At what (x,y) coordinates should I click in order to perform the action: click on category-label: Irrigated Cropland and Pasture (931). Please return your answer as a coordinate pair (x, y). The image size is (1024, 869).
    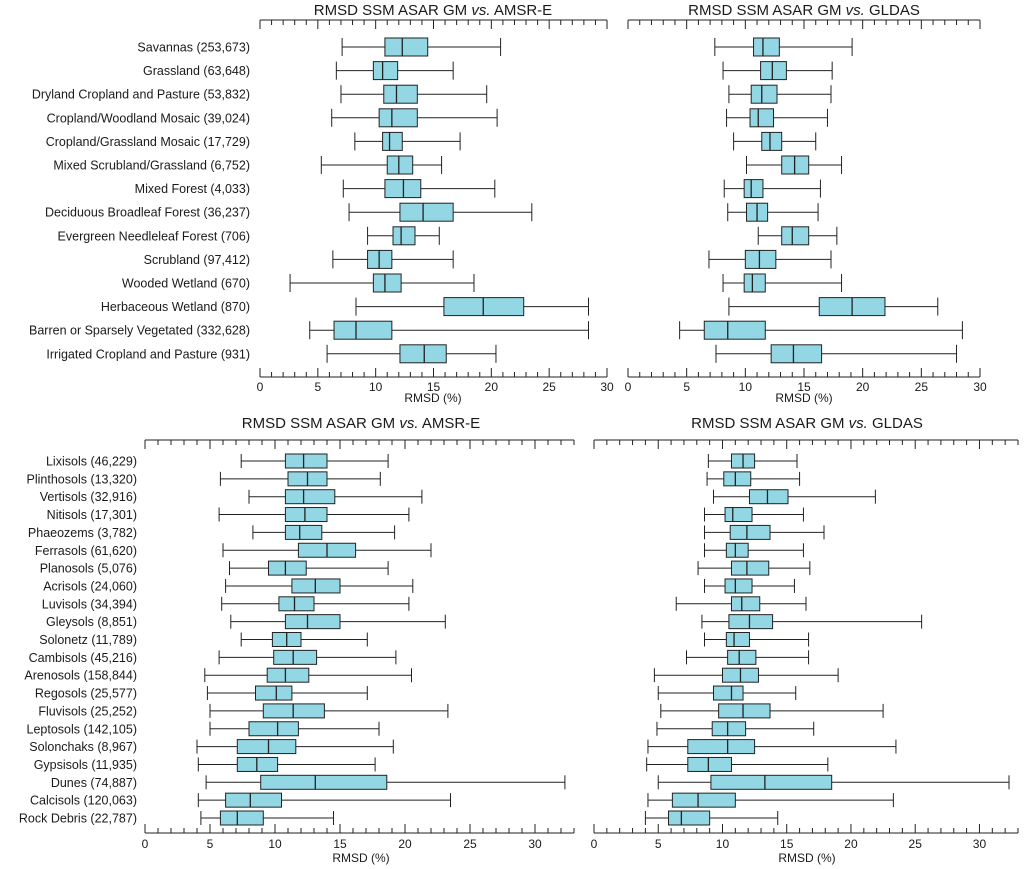
    Looking at the image, I should click on (148, 354).